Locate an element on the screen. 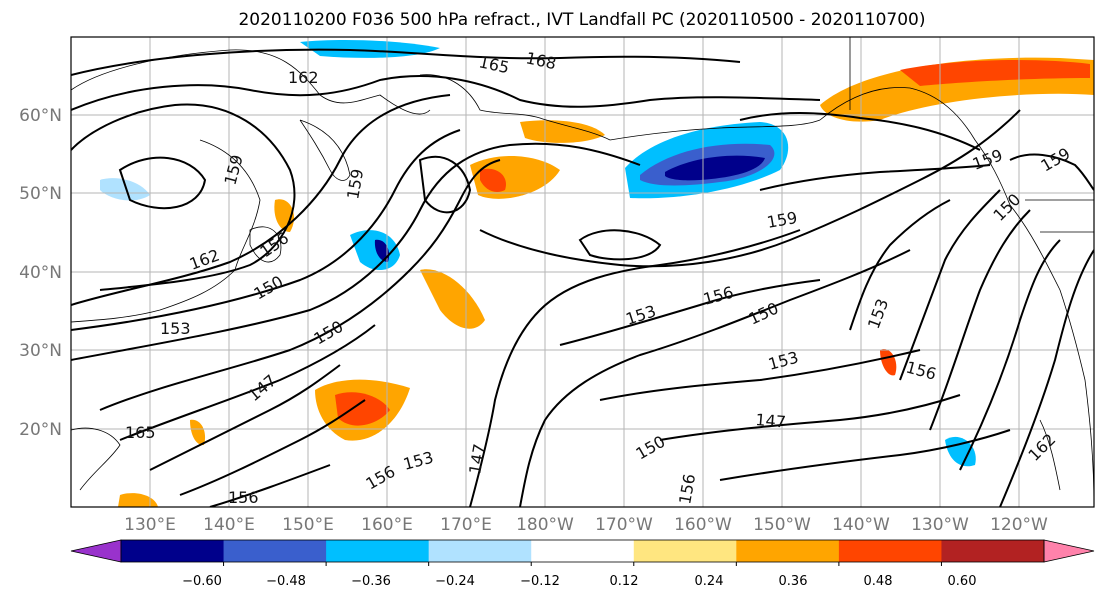 This screenshot has width=1105, height=601. lat-tick-label: 60°N is located at coordinates (40, 116).